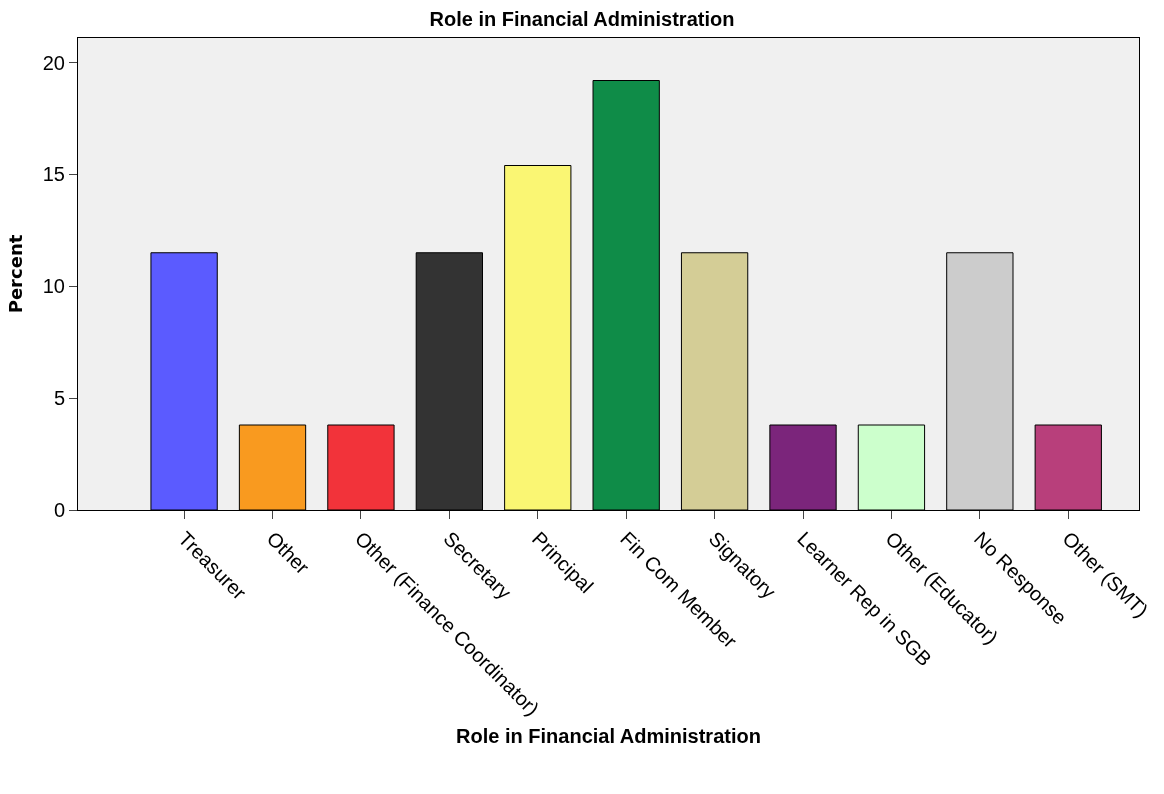  Describe the element at coordinates (608, 736) in the screenshot. I see `x-axis-title: Role in Financial Administration` at that location.